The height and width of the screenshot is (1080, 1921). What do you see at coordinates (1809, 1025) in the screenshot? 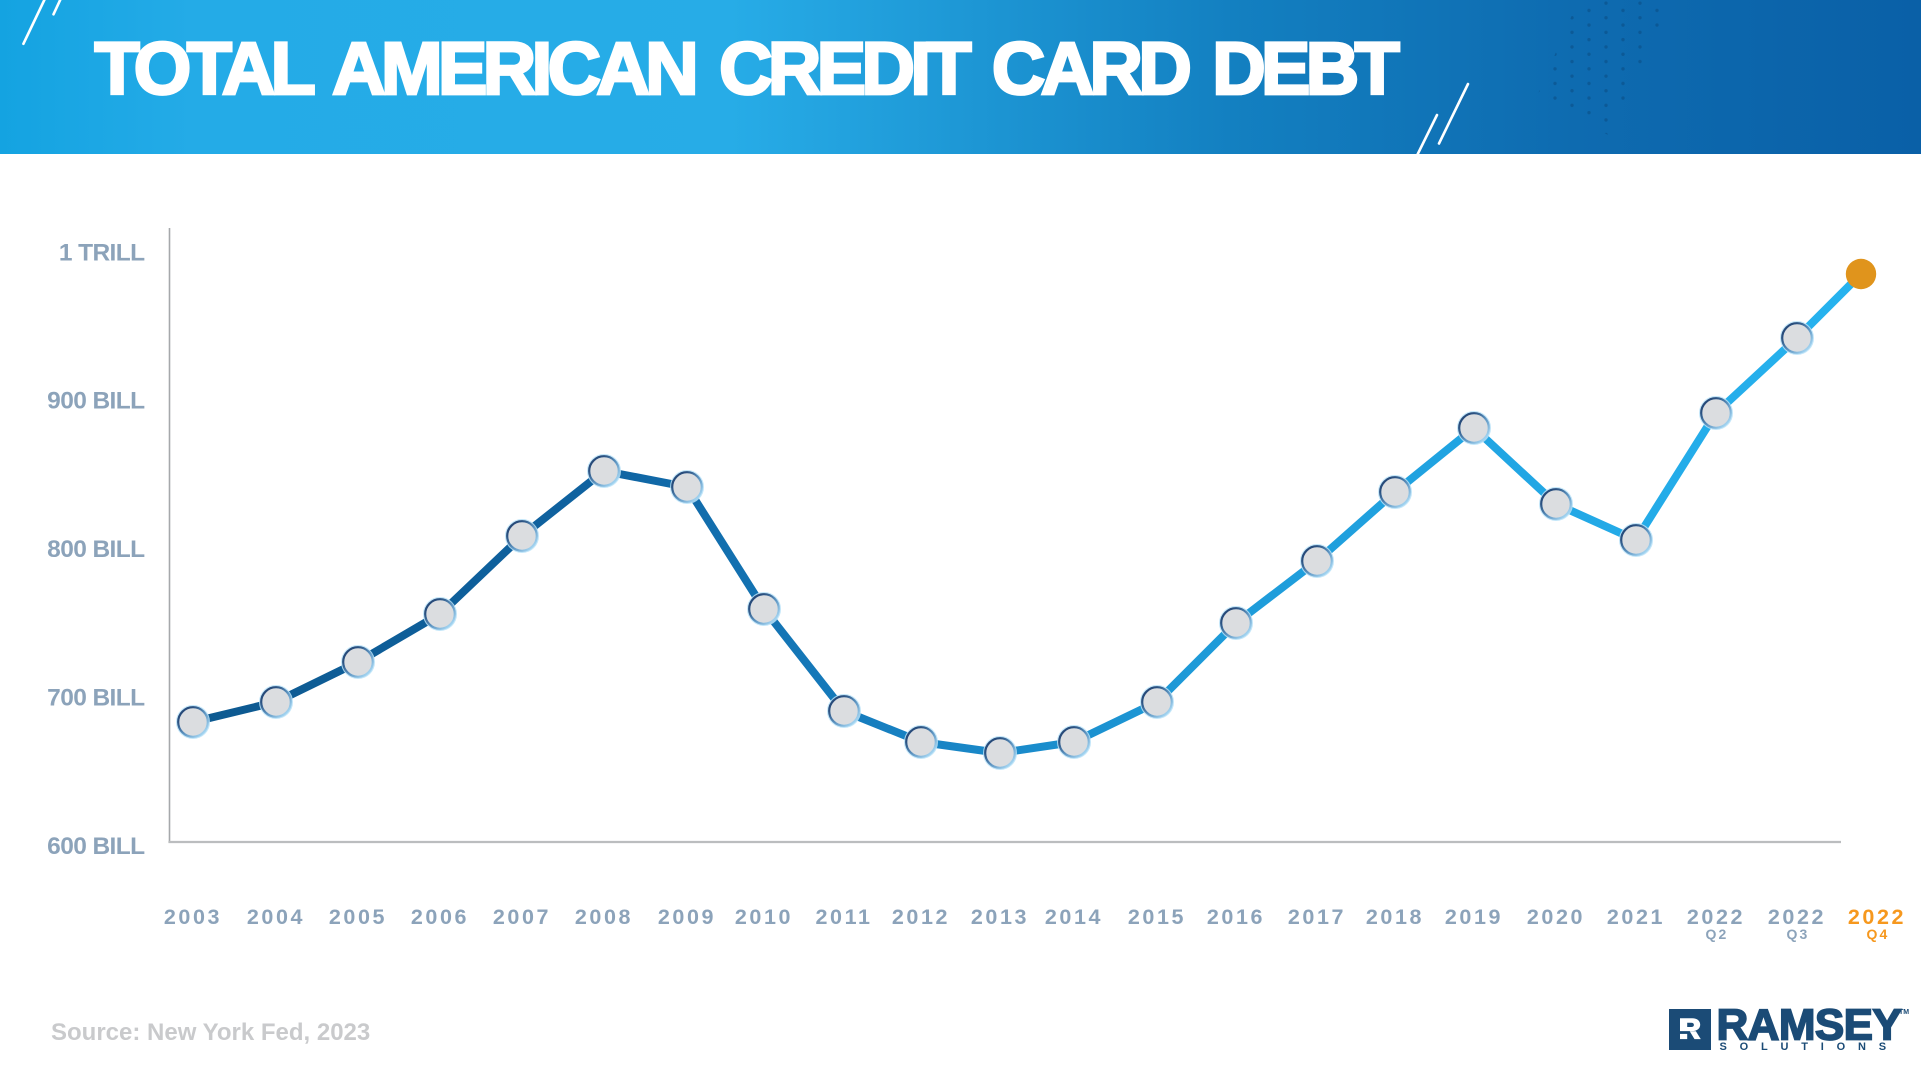
I see `svg-text: RAMSEY` at bounding box center [1809, 1025].